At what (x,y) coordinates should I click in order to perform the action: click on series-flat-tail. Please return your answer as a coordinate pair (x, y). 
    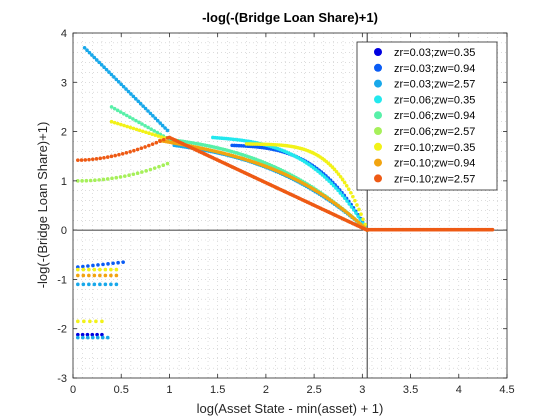
    Looking at the image, I should click on (430, 229).